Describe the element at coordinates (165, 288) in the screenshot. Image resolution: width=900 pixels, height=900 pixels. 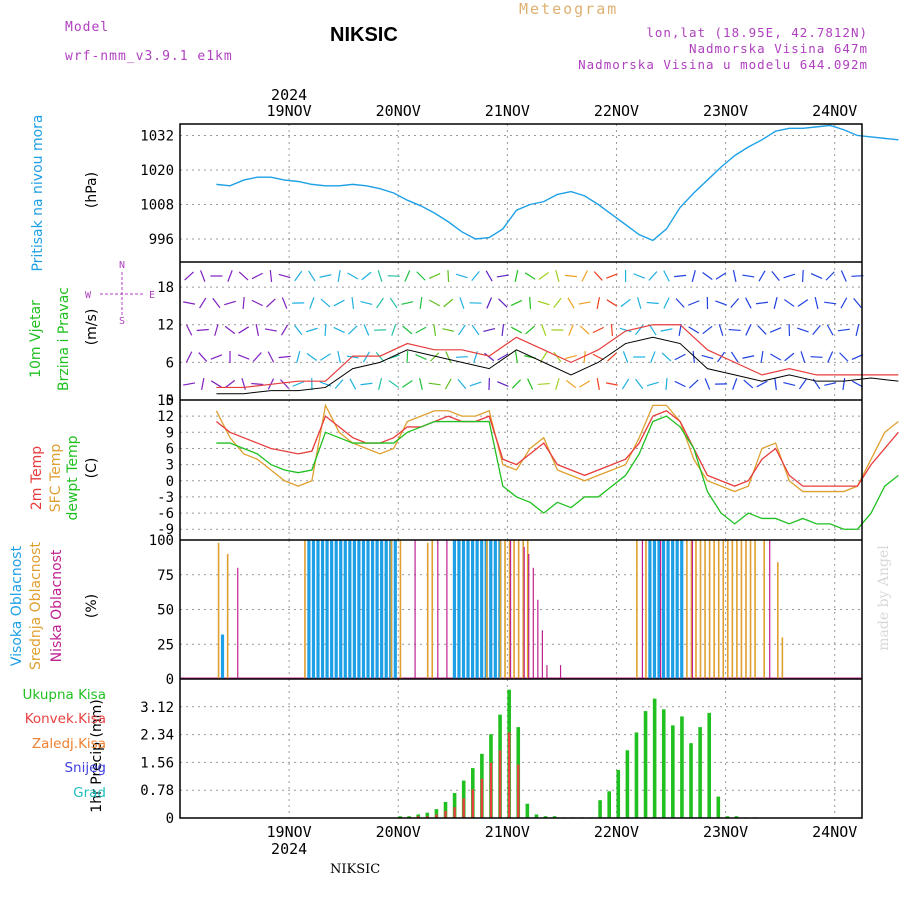
I see `wind-tick-label: 18` at that location.